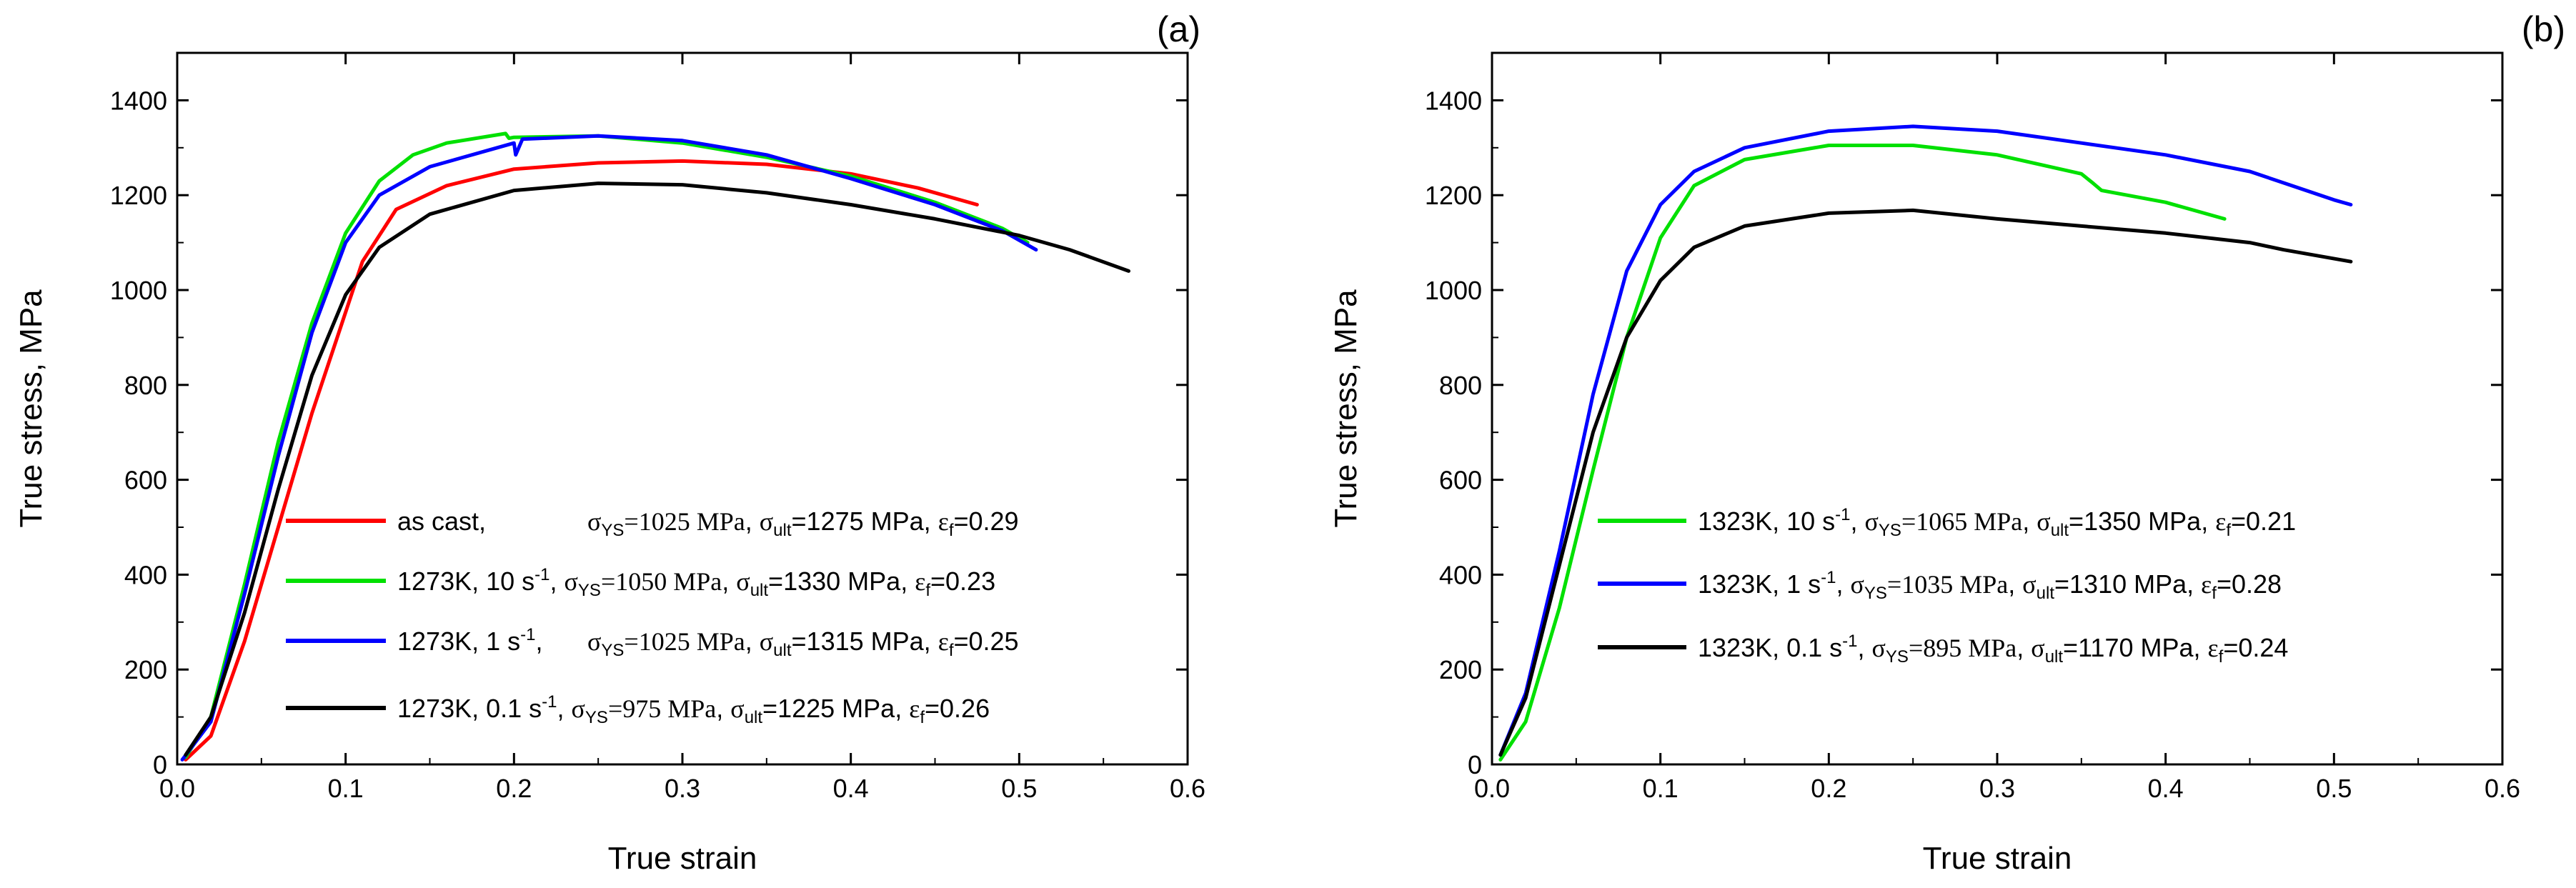 This screenshot has width=2576, height=888. What do you see at coordinates (2128, 647) in the screenshot?
I see `legend-ult-1323k-01: =1170 MPa` at bounding box center [2128, 647].